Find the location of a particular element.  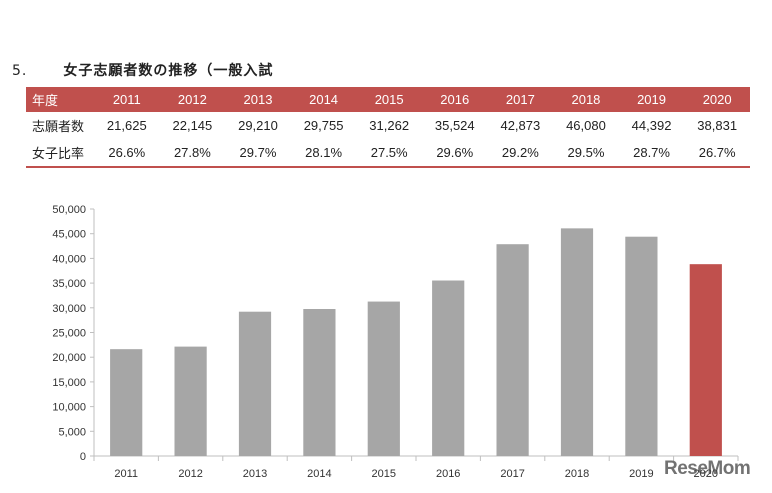

table-cell: 31,262 is located at coordinates (389, 125).